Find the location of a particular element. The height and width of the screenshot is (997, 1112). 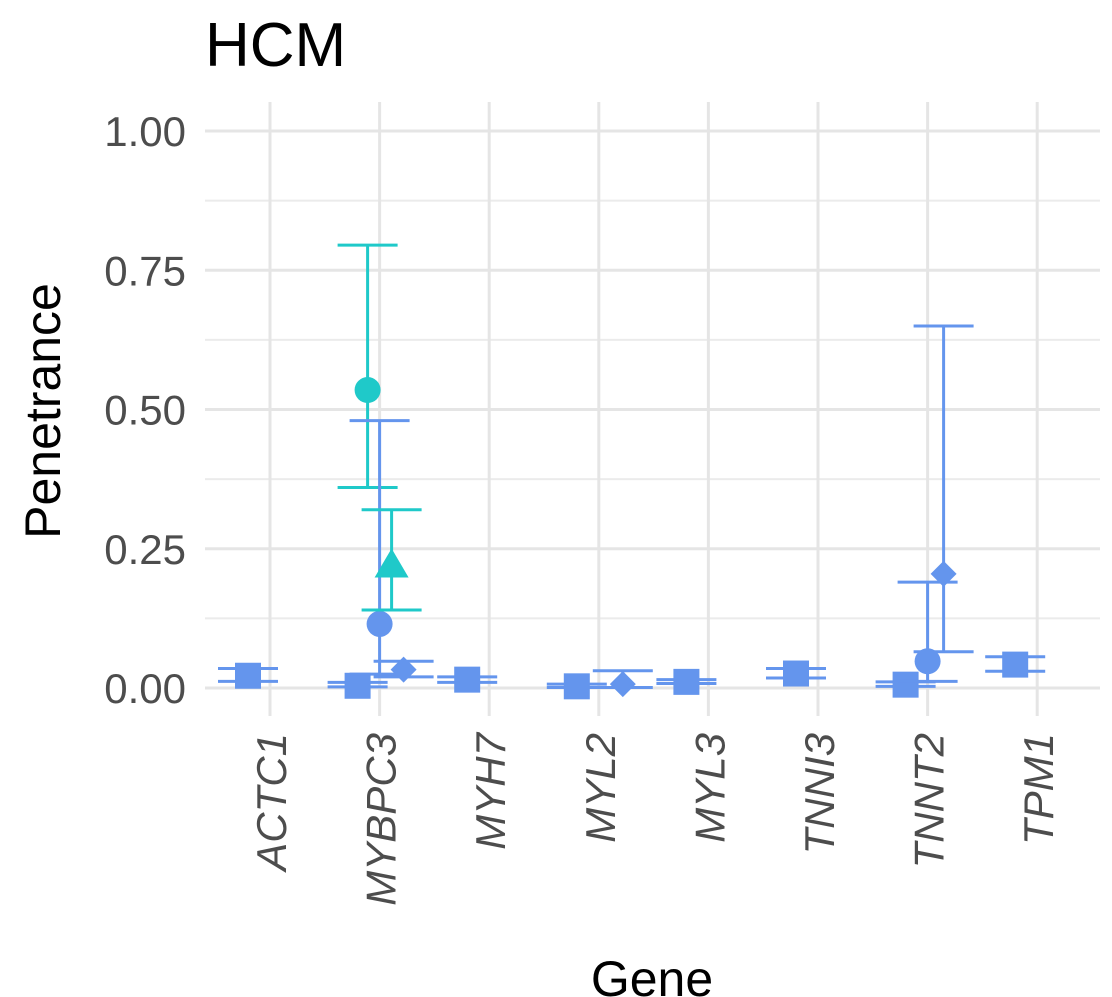

x-tick-label: TNNT2 is located at coordinates (929, 800).